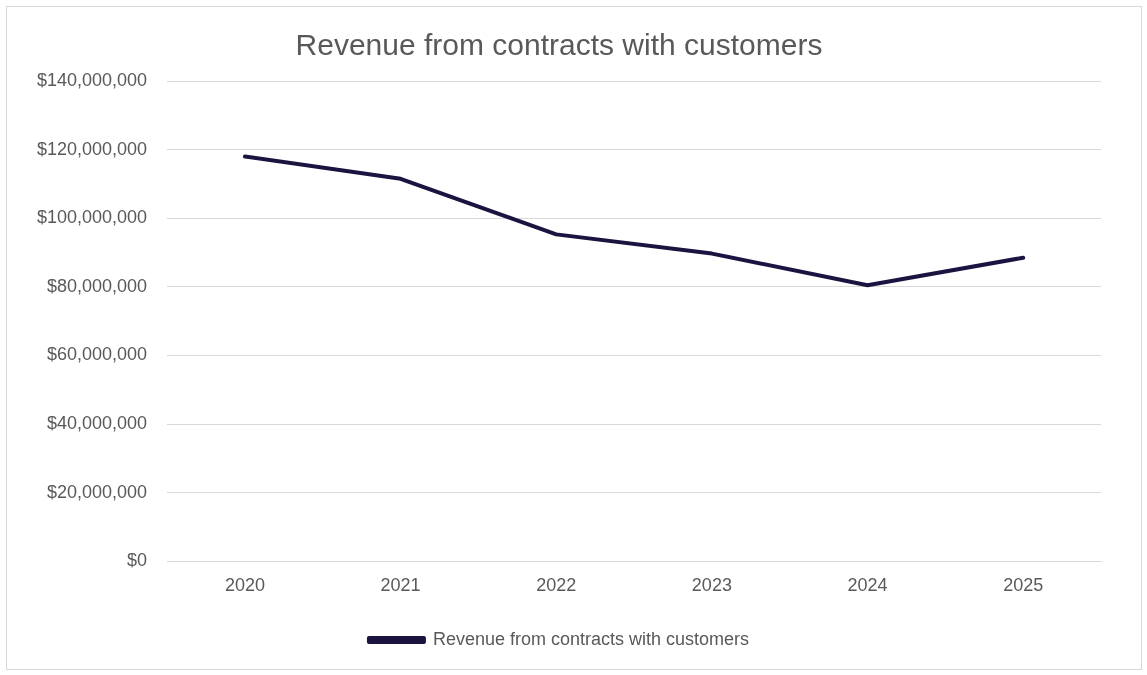 The height and width of the screenshot is (675, 1147). What do you see at coordinates (97, 354) in the screenshot?
I see `y-tick-label: $60,000,000` at bounding box center [97, 354].